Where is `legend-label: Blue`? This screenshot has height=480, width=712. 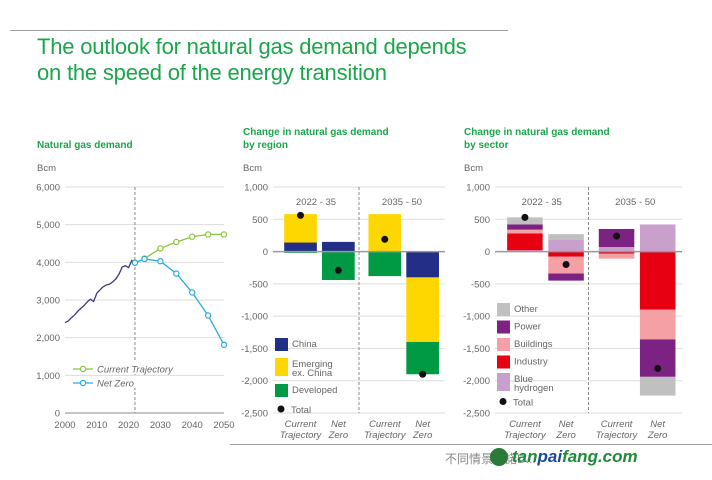 legend-label: Blue is located at coordinates (523, 379).